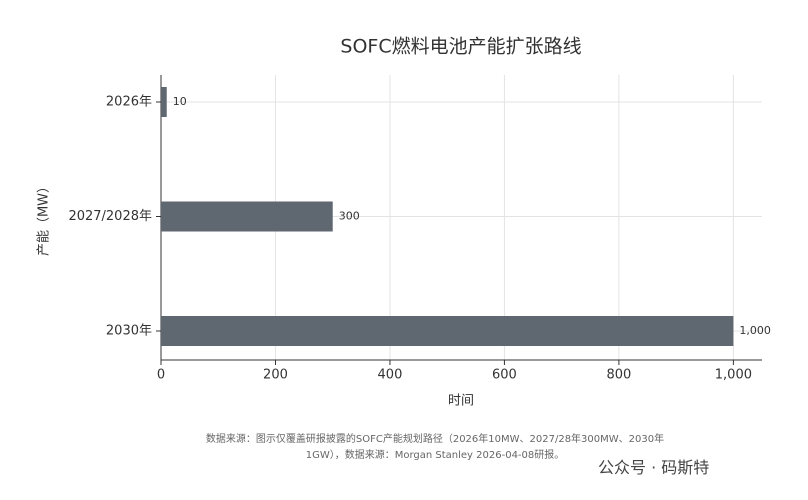  I want to click on x-tick-label: 600, so click(504, 375).